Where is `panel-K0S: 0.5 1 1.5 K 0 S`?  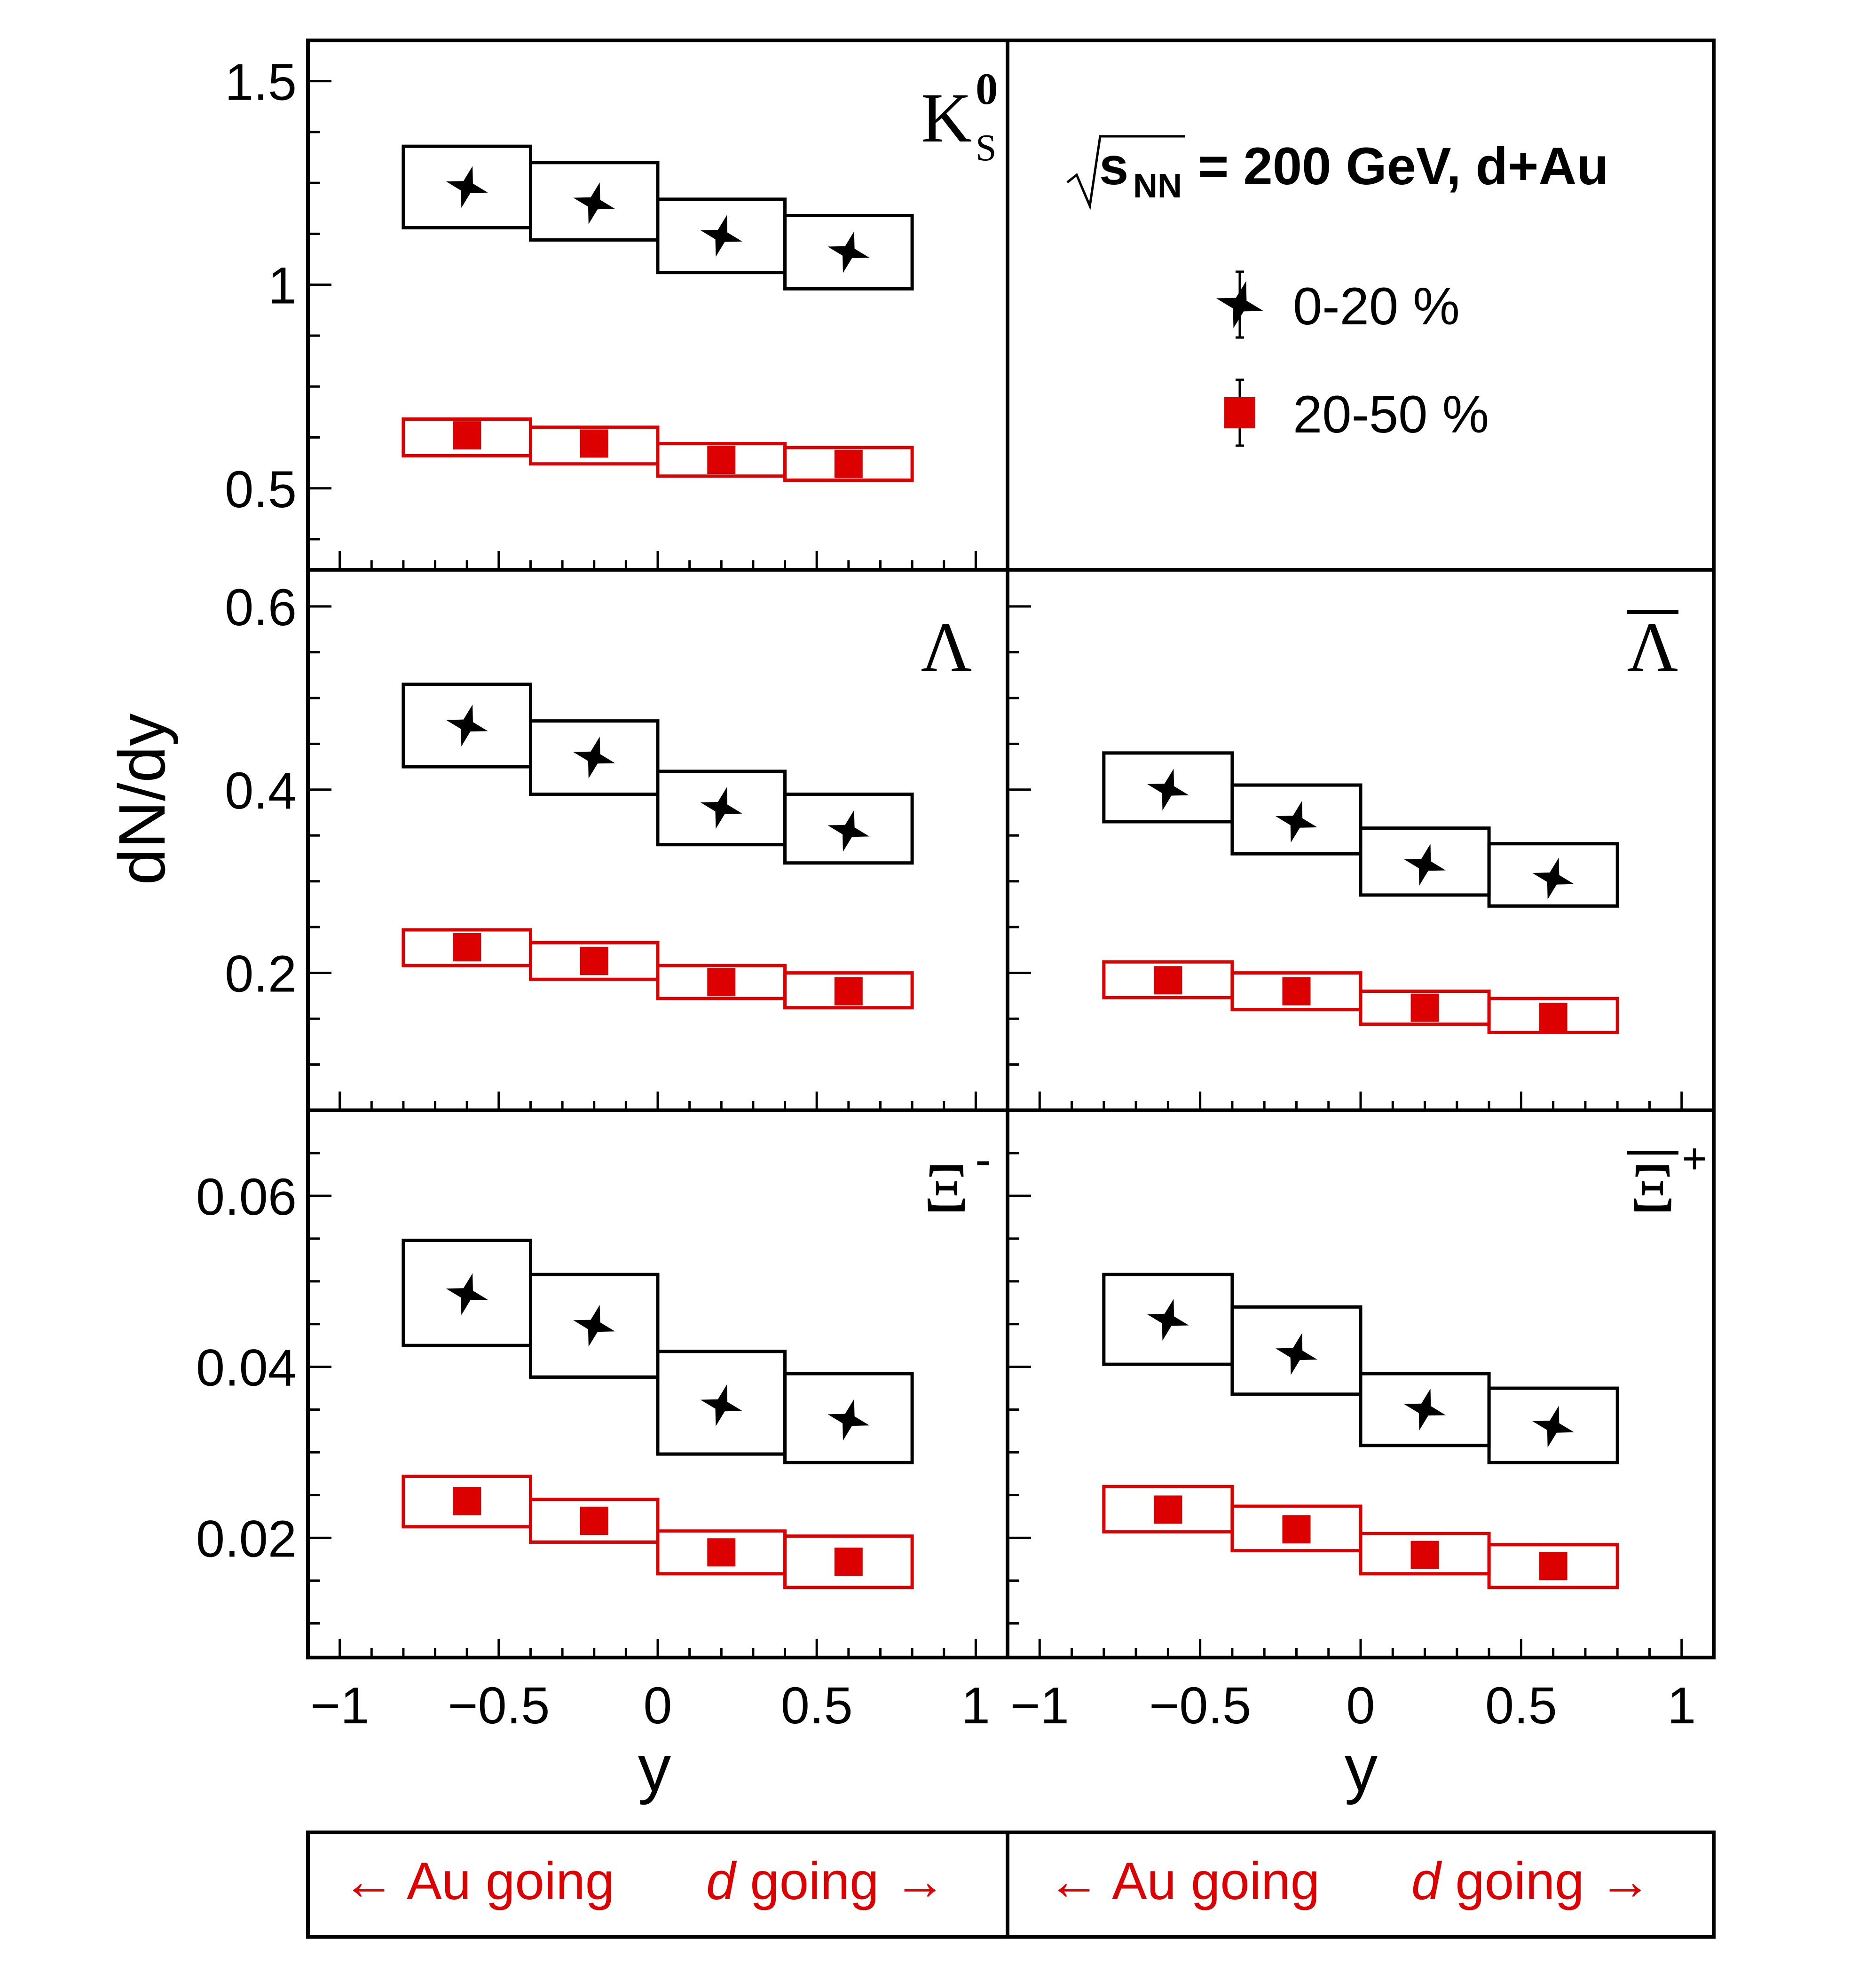
panel-K0S: 0.5 1 1.5 K 0 S is located at coordinates (617, 305).